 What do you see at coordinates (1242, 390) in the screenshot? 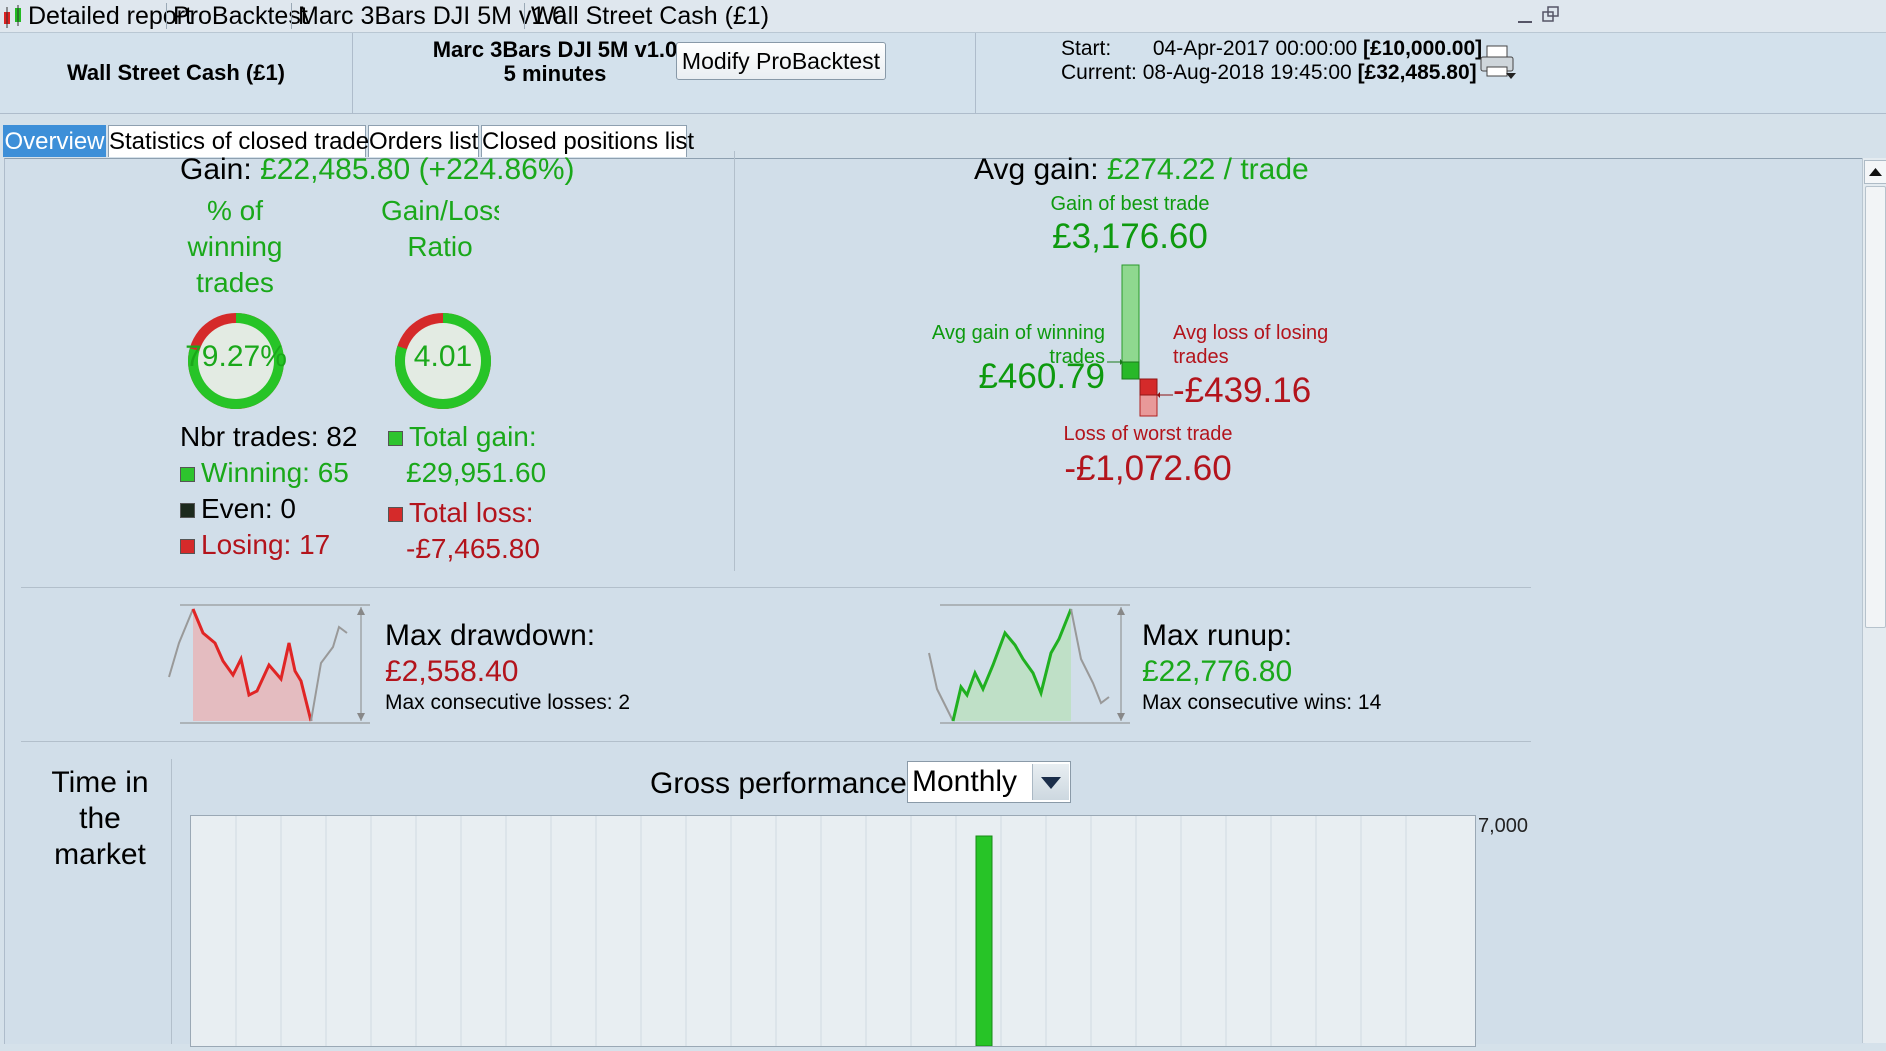
I see `avg-loss-value: -£439.16` at bounding box center [1242, 390].